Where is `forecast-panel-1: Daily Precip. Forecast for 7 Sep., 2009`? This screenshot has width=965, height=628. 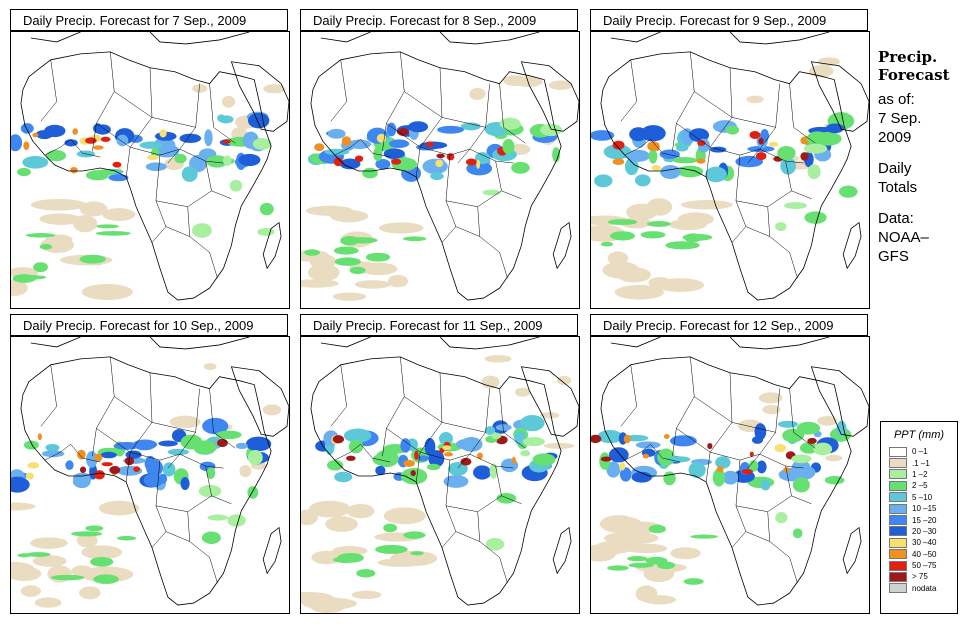
forecast-panel-1: Daily Precip. Forecast for 7 Sep., 2009 is located at coordinates (150, 159).